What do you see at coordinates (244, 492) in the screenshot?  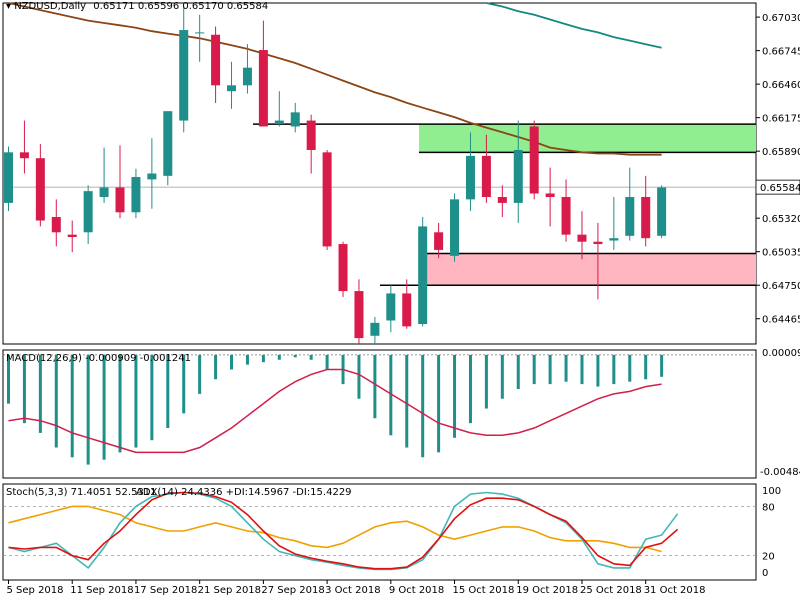 I see `adx-title: ADX(14) 24.4336 +DI:14.5967 -DI:15.4229` at bounding box center [244, 492].